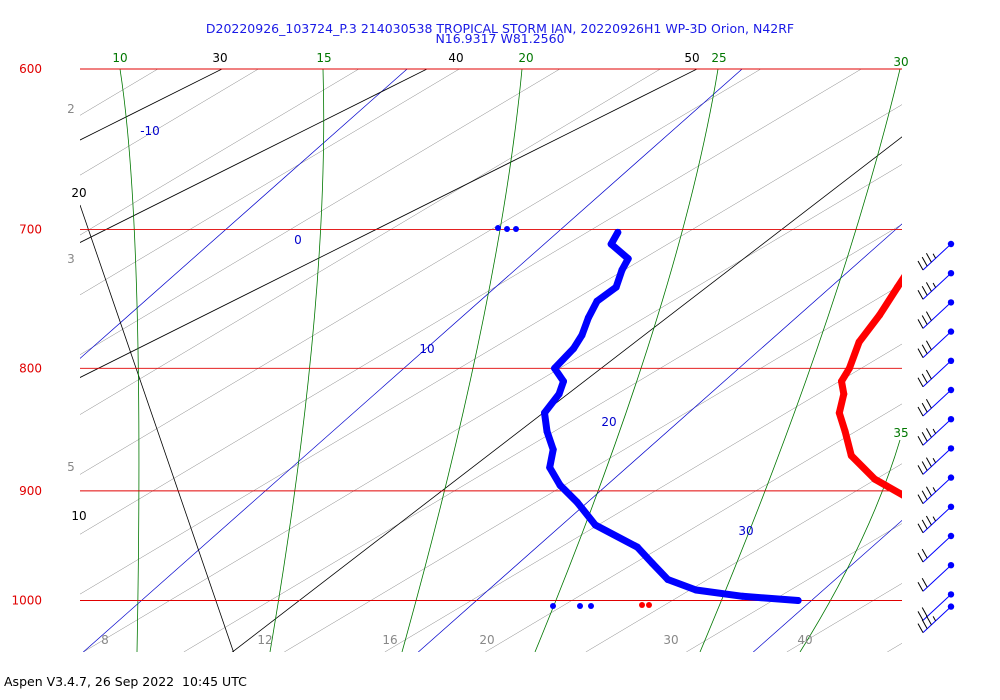  I want to click on pressure-tick-label: 700, so click(30, 229).